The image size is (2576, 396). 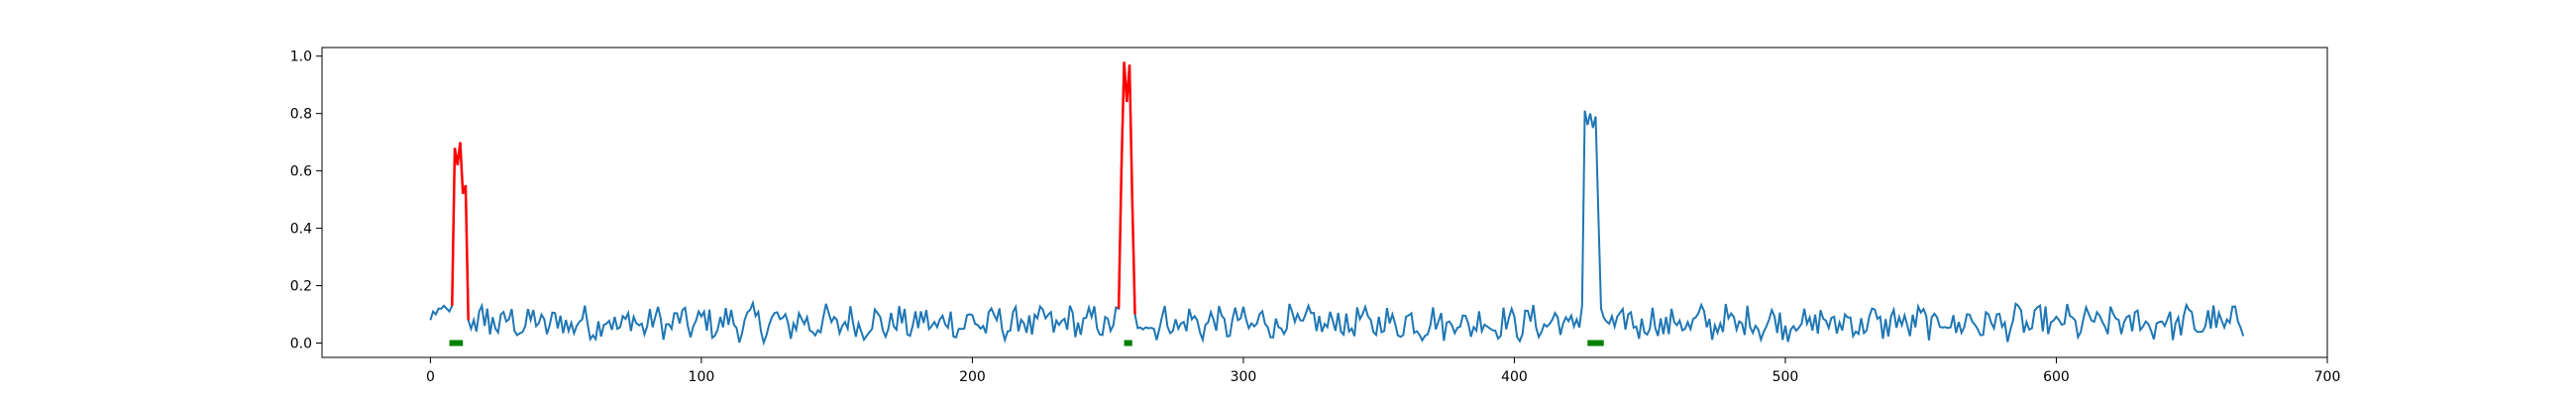 What do you see at coordinates (2056, 377) in the screenshot?
I see `x-tick-label: 600` at bounding box center [2056, 377].